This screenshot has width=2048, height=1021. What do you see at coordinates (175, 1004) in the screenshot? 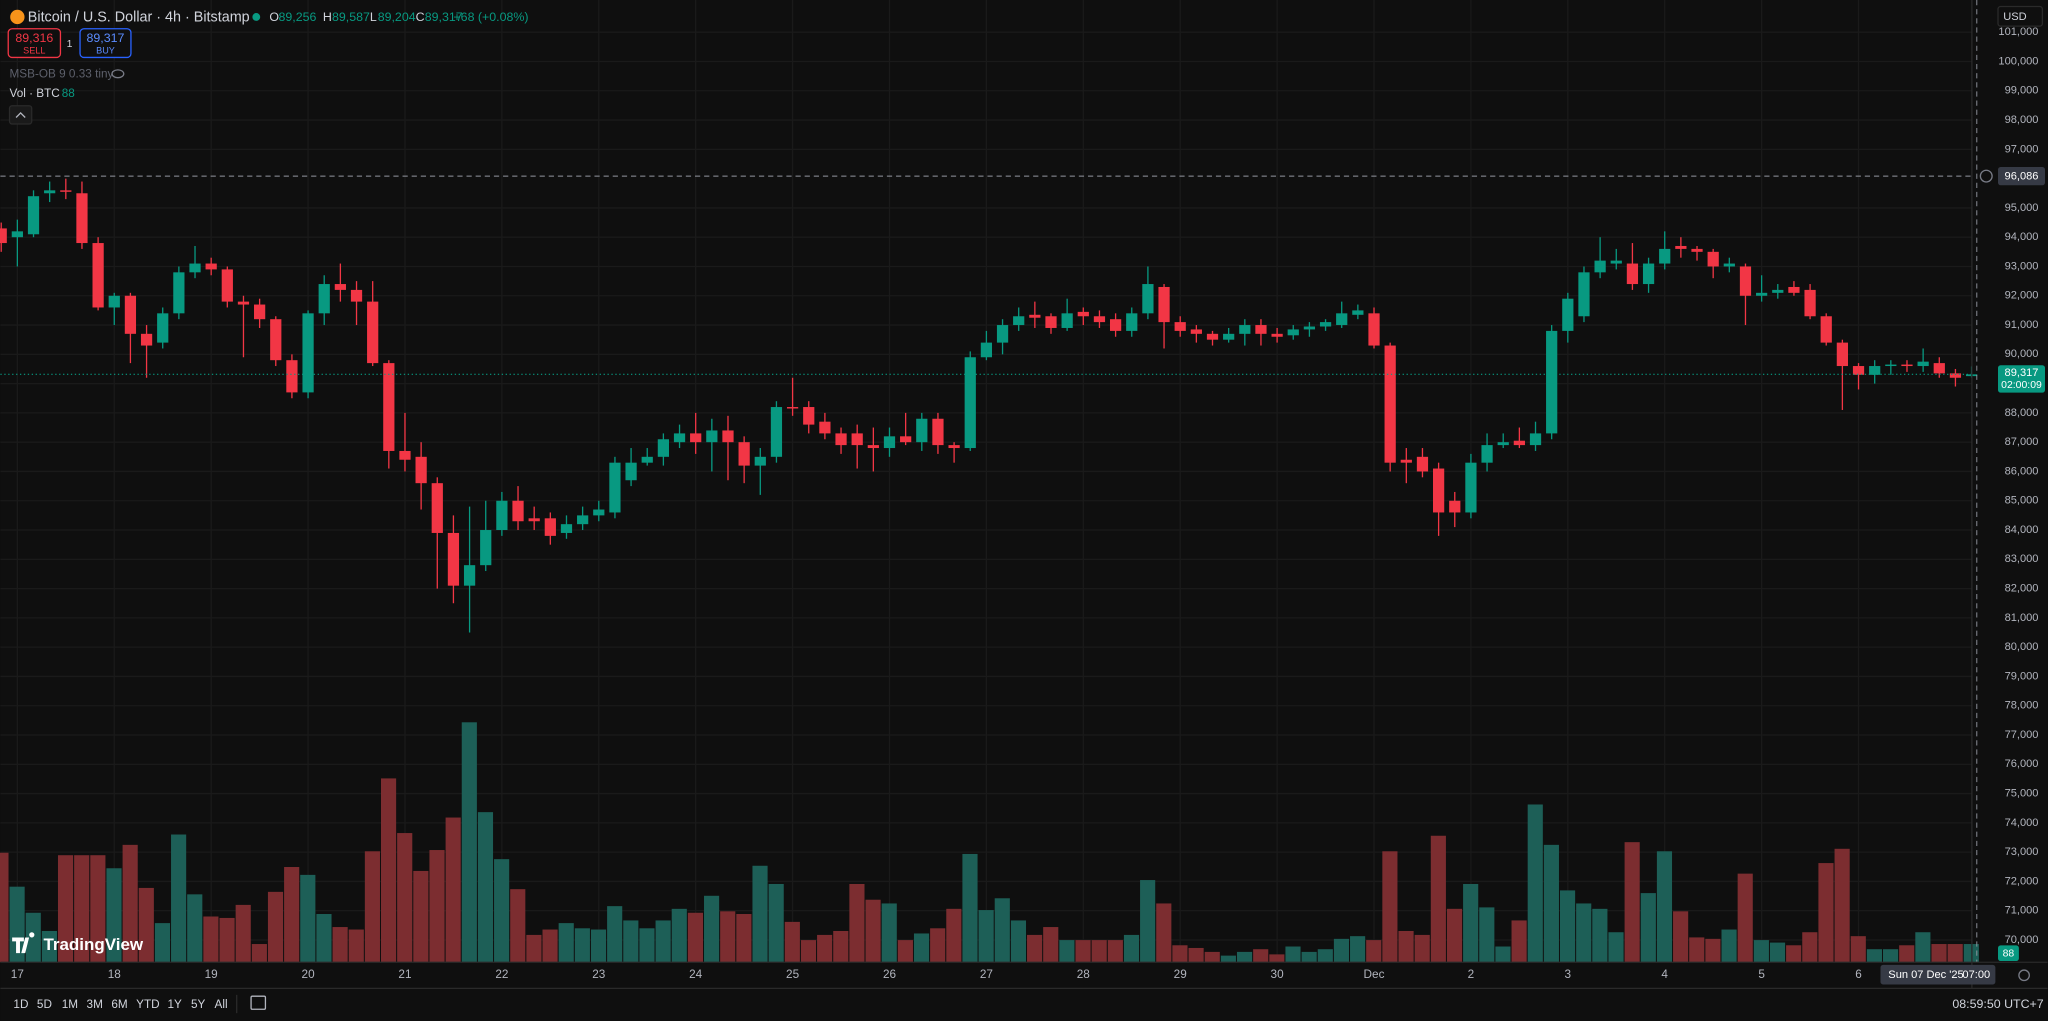
I see `range-button: 1Y` at bounding box center [175, 1004].